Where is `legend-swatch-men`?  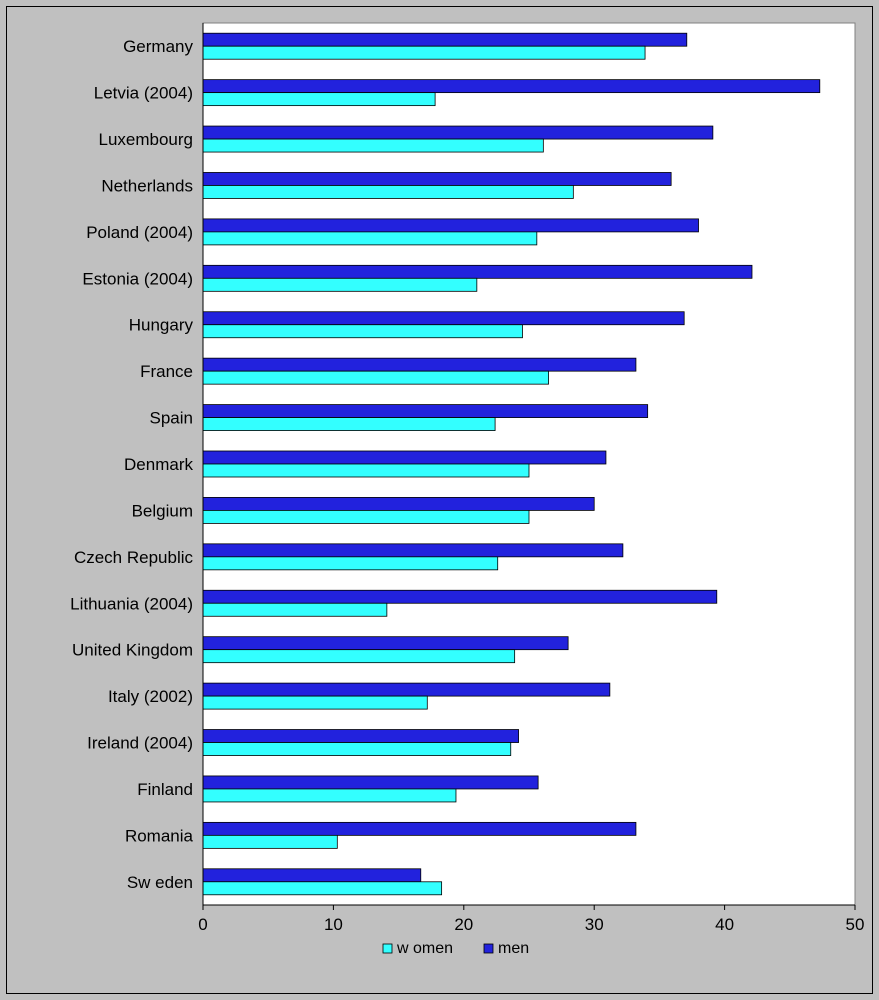
legend-swatch-men is located at coordinates (488, 948).